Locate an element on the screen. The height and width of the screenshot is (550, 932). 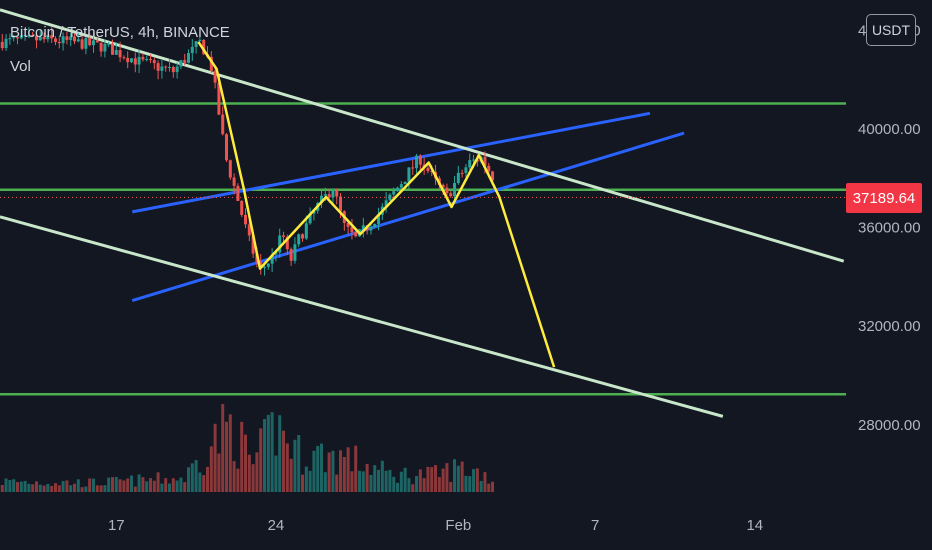
volume-indicator-label: Vol is located at coordinates (20, 66).